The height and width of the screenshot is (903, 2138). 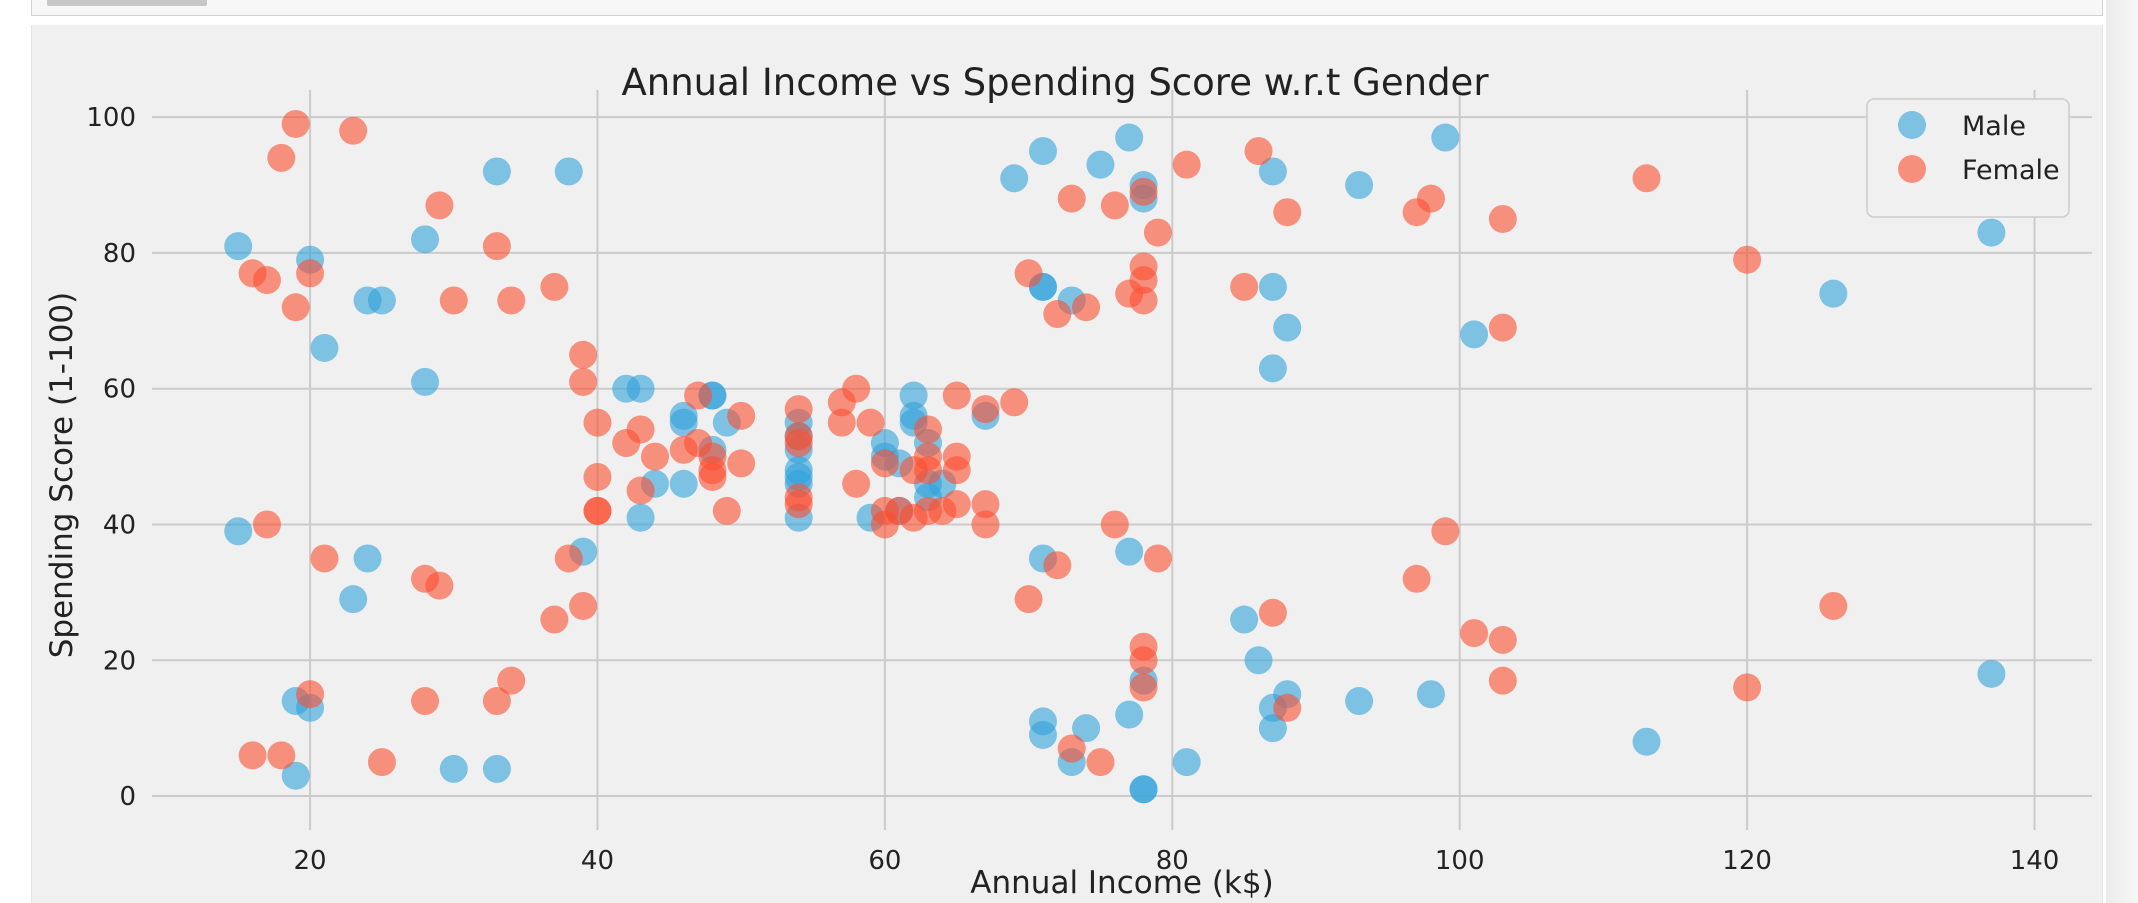 What do you see at coordinates (1994, 126) in the screenshot?
I see `legend-male-label: Male` at bounding box center [1994, 126].